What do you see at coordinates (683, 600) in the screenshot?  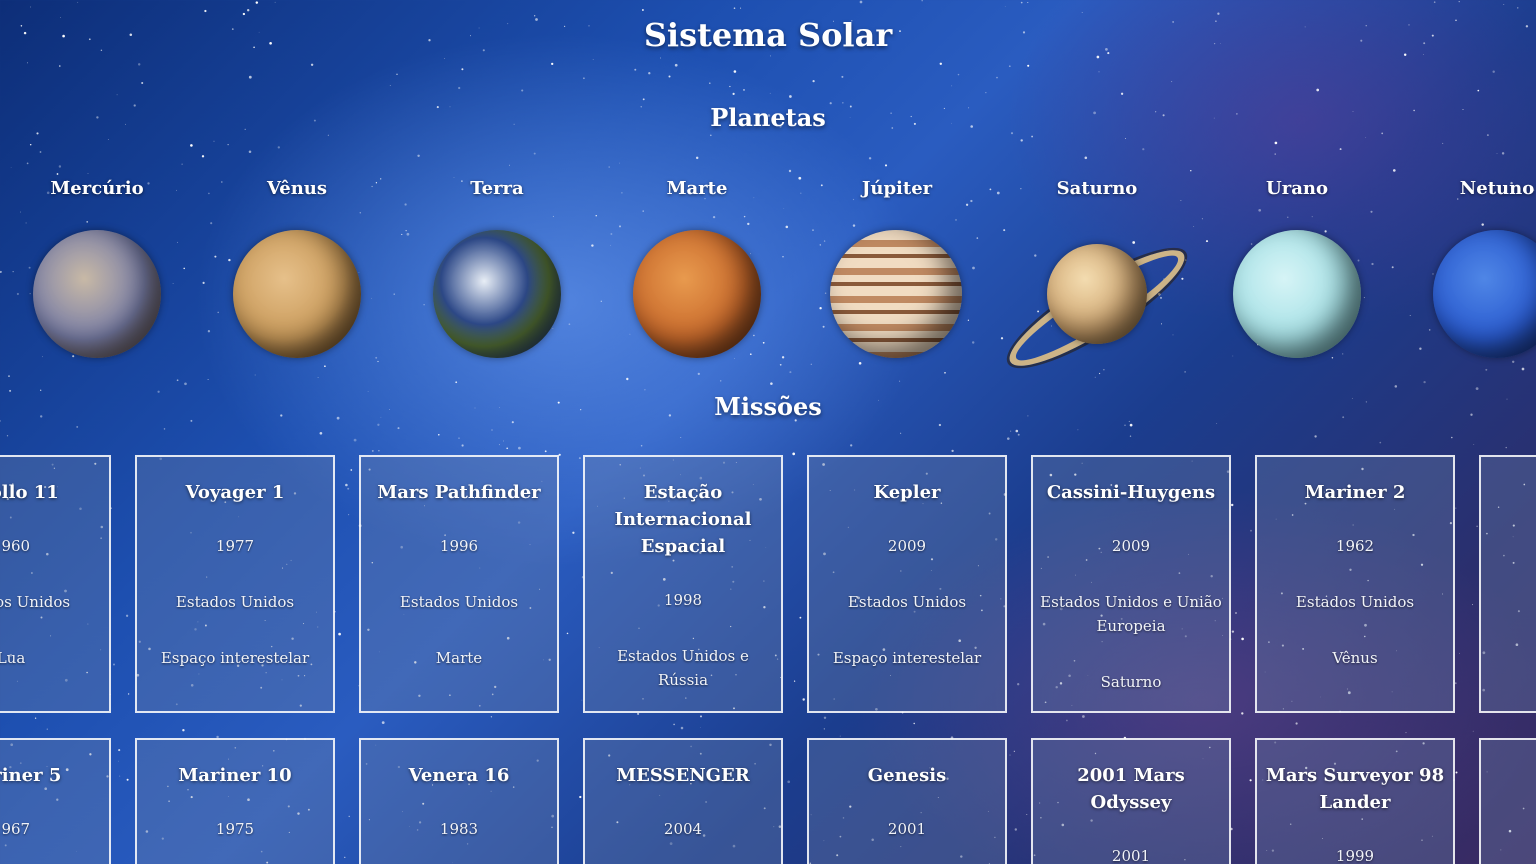 I see `mission-year: 1998` at bounding box center [683, 600].